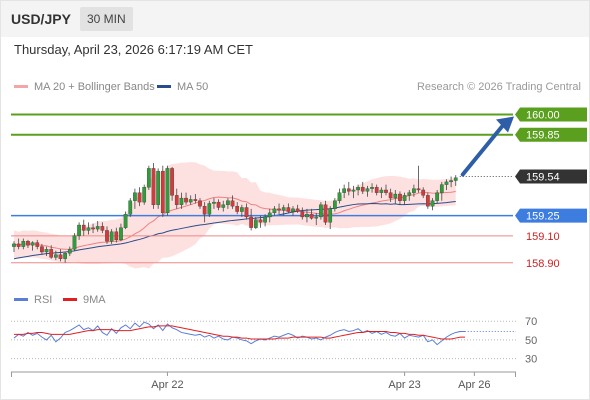  Describe the element at coordinates (543, 115) in the screenshot. I see `target-2-label: 160.00` at that location.